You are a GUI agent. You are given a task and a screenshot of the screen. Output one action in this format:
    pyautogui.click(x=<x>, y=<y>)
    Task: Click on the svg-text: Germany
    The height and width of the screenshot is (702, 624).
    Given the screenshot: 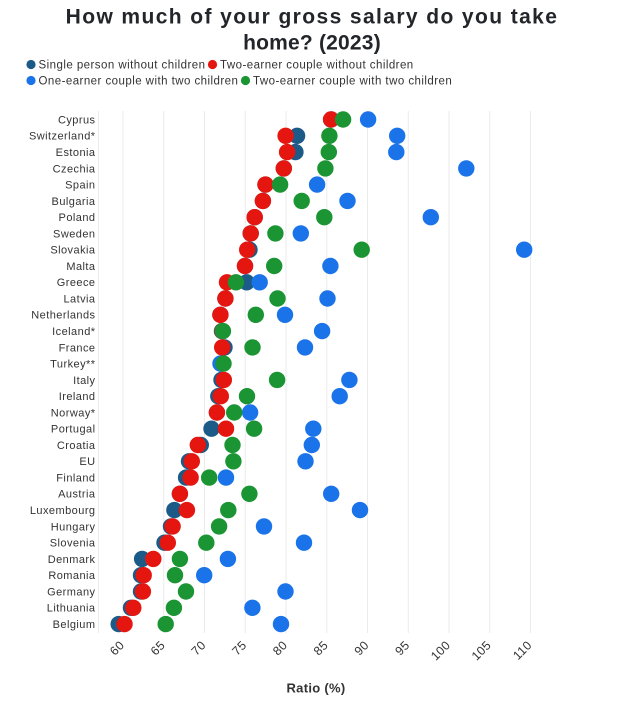 What is the action you would take?
    pyautogui.click(x=71, y=592)
    